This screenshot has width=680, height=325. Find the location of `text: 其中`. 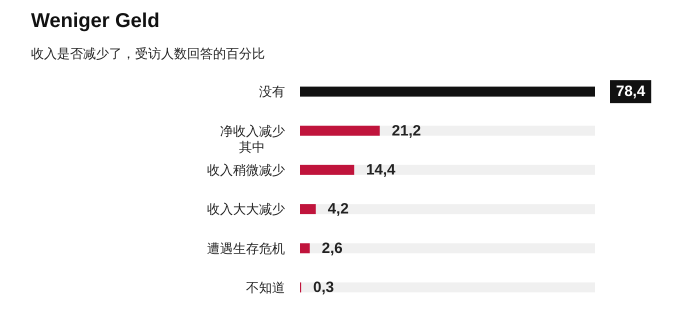

text: 其中 is located at coordinates (252, 146).